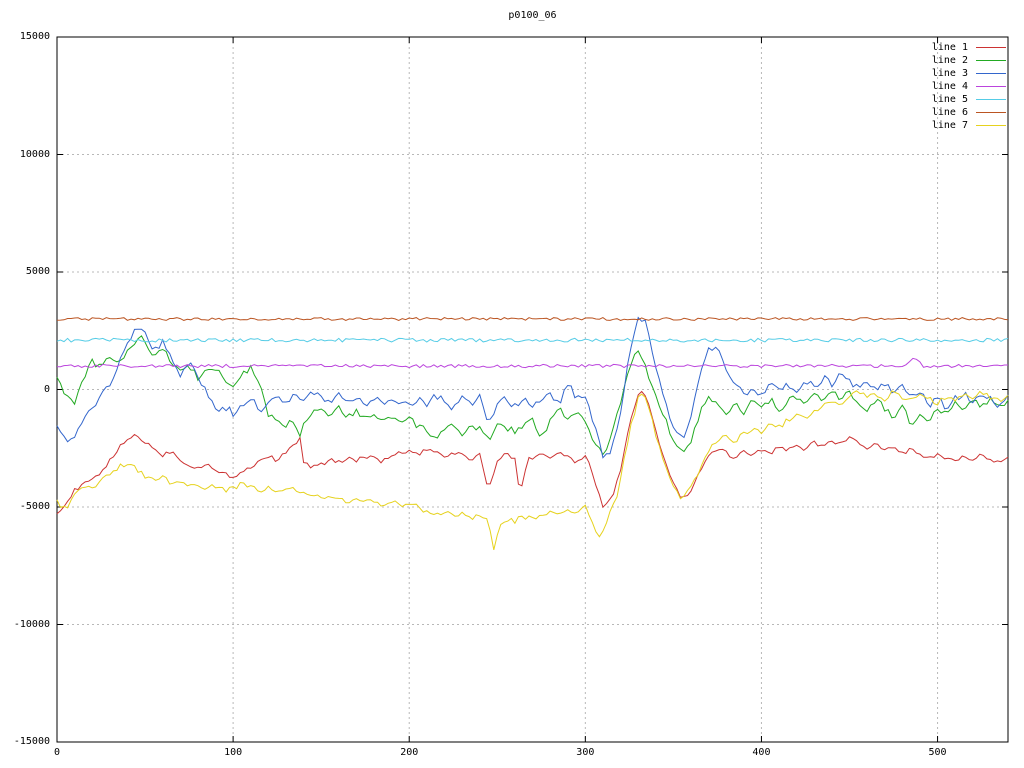  I want to click on y-tick-label: 15000, so click(34, 36).